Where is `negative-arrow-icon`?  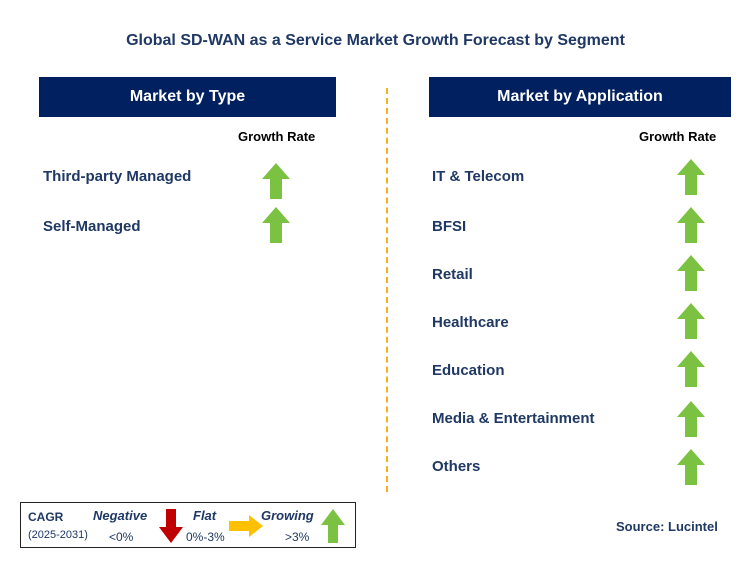 negative-arrow-icon is located at coordinates (171, 526).